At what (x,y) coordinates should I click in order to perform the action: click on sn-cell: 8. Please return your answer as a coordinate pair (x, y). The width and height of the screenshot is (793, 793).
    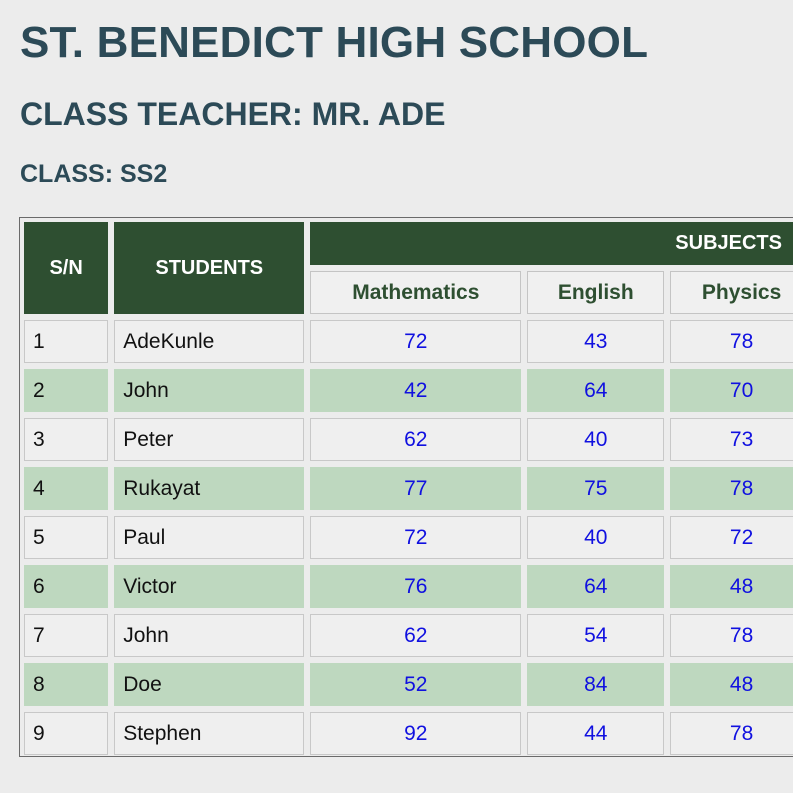
    Looking at the image, I should click on (66, 684).